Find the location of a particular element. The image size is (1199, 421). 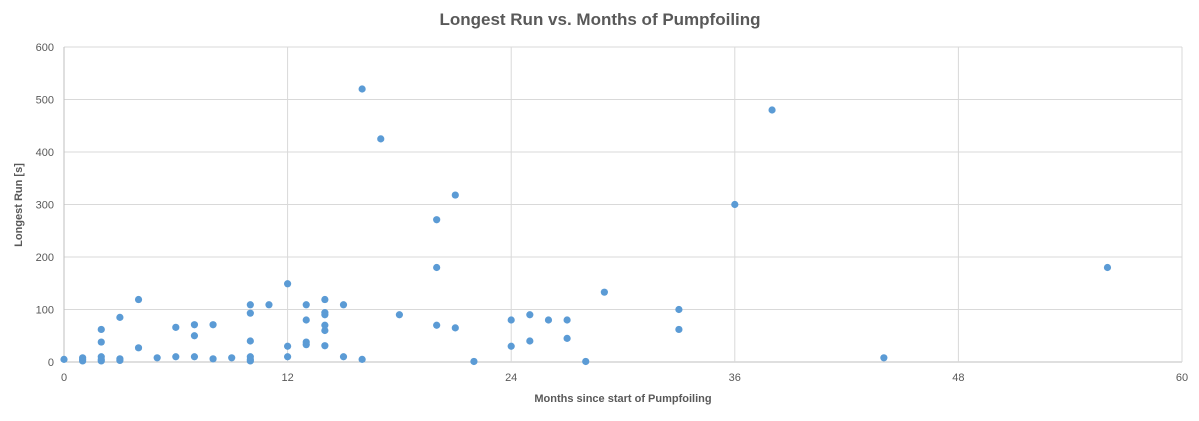

y-tick-label: 300 is located at coordinates (45, 206).